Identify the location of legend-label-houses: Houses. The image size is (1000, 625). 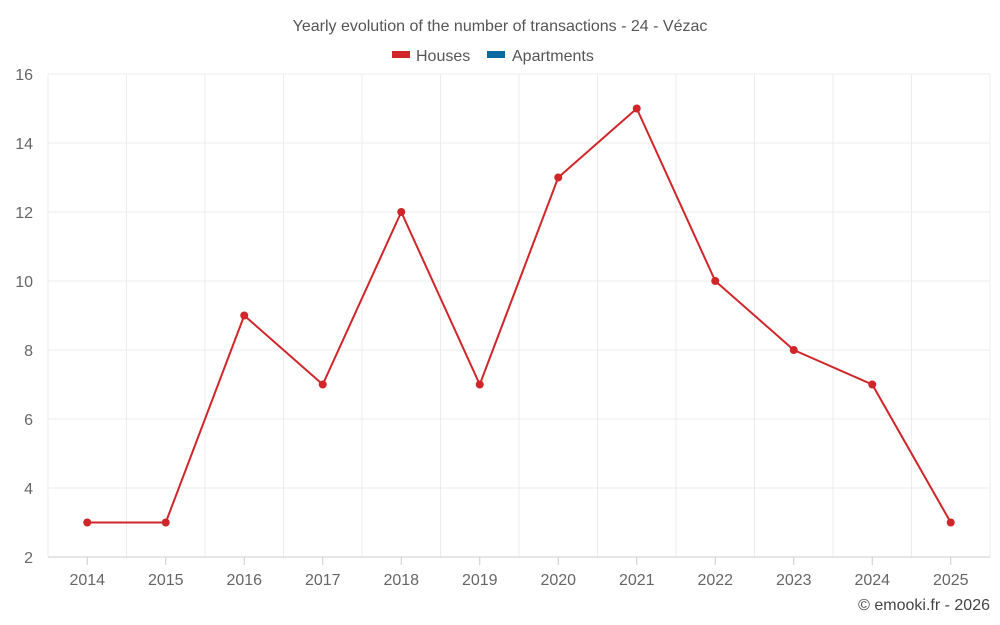
(443, 56).